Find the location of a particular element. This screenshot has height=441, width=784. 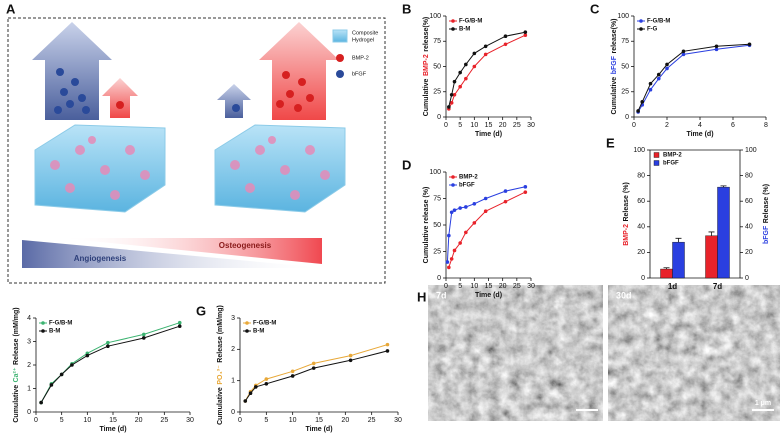

panel-label: A is located at coordinates (11, 8).